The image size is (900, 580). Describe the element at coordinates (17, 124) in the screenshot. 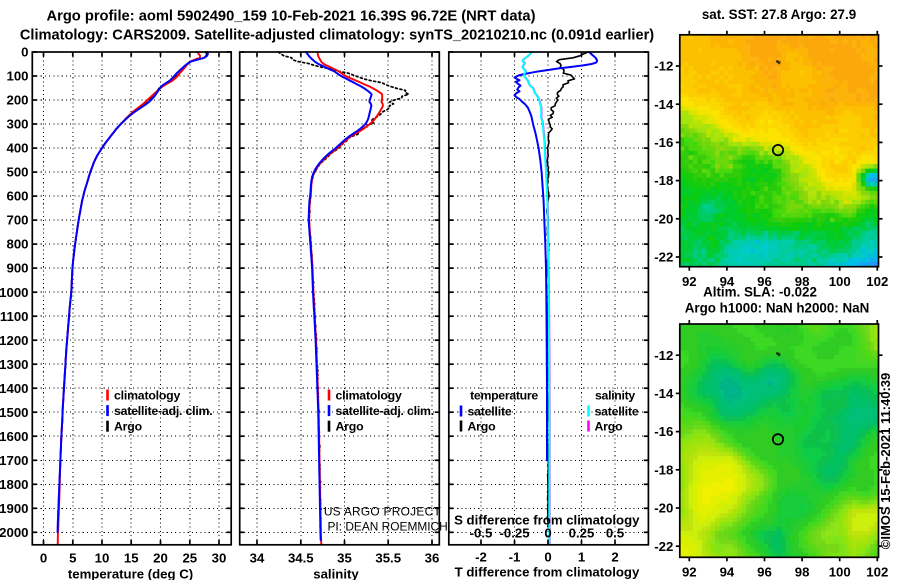

I see `svg-text: 300` at that location.